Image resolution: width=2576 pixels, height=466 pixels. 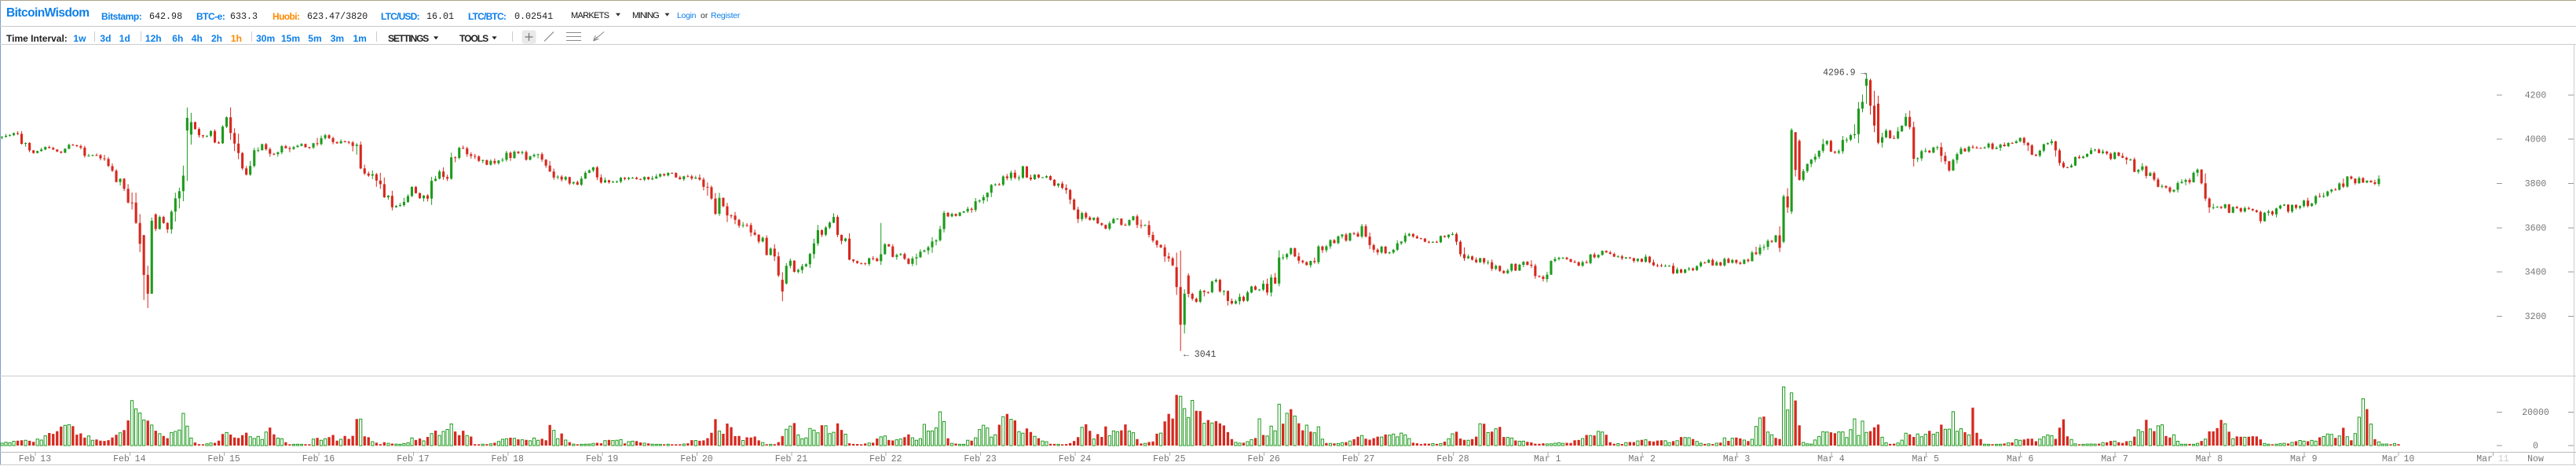 I want to click on svg-text: Feb 16, so click(x=318, y=459).